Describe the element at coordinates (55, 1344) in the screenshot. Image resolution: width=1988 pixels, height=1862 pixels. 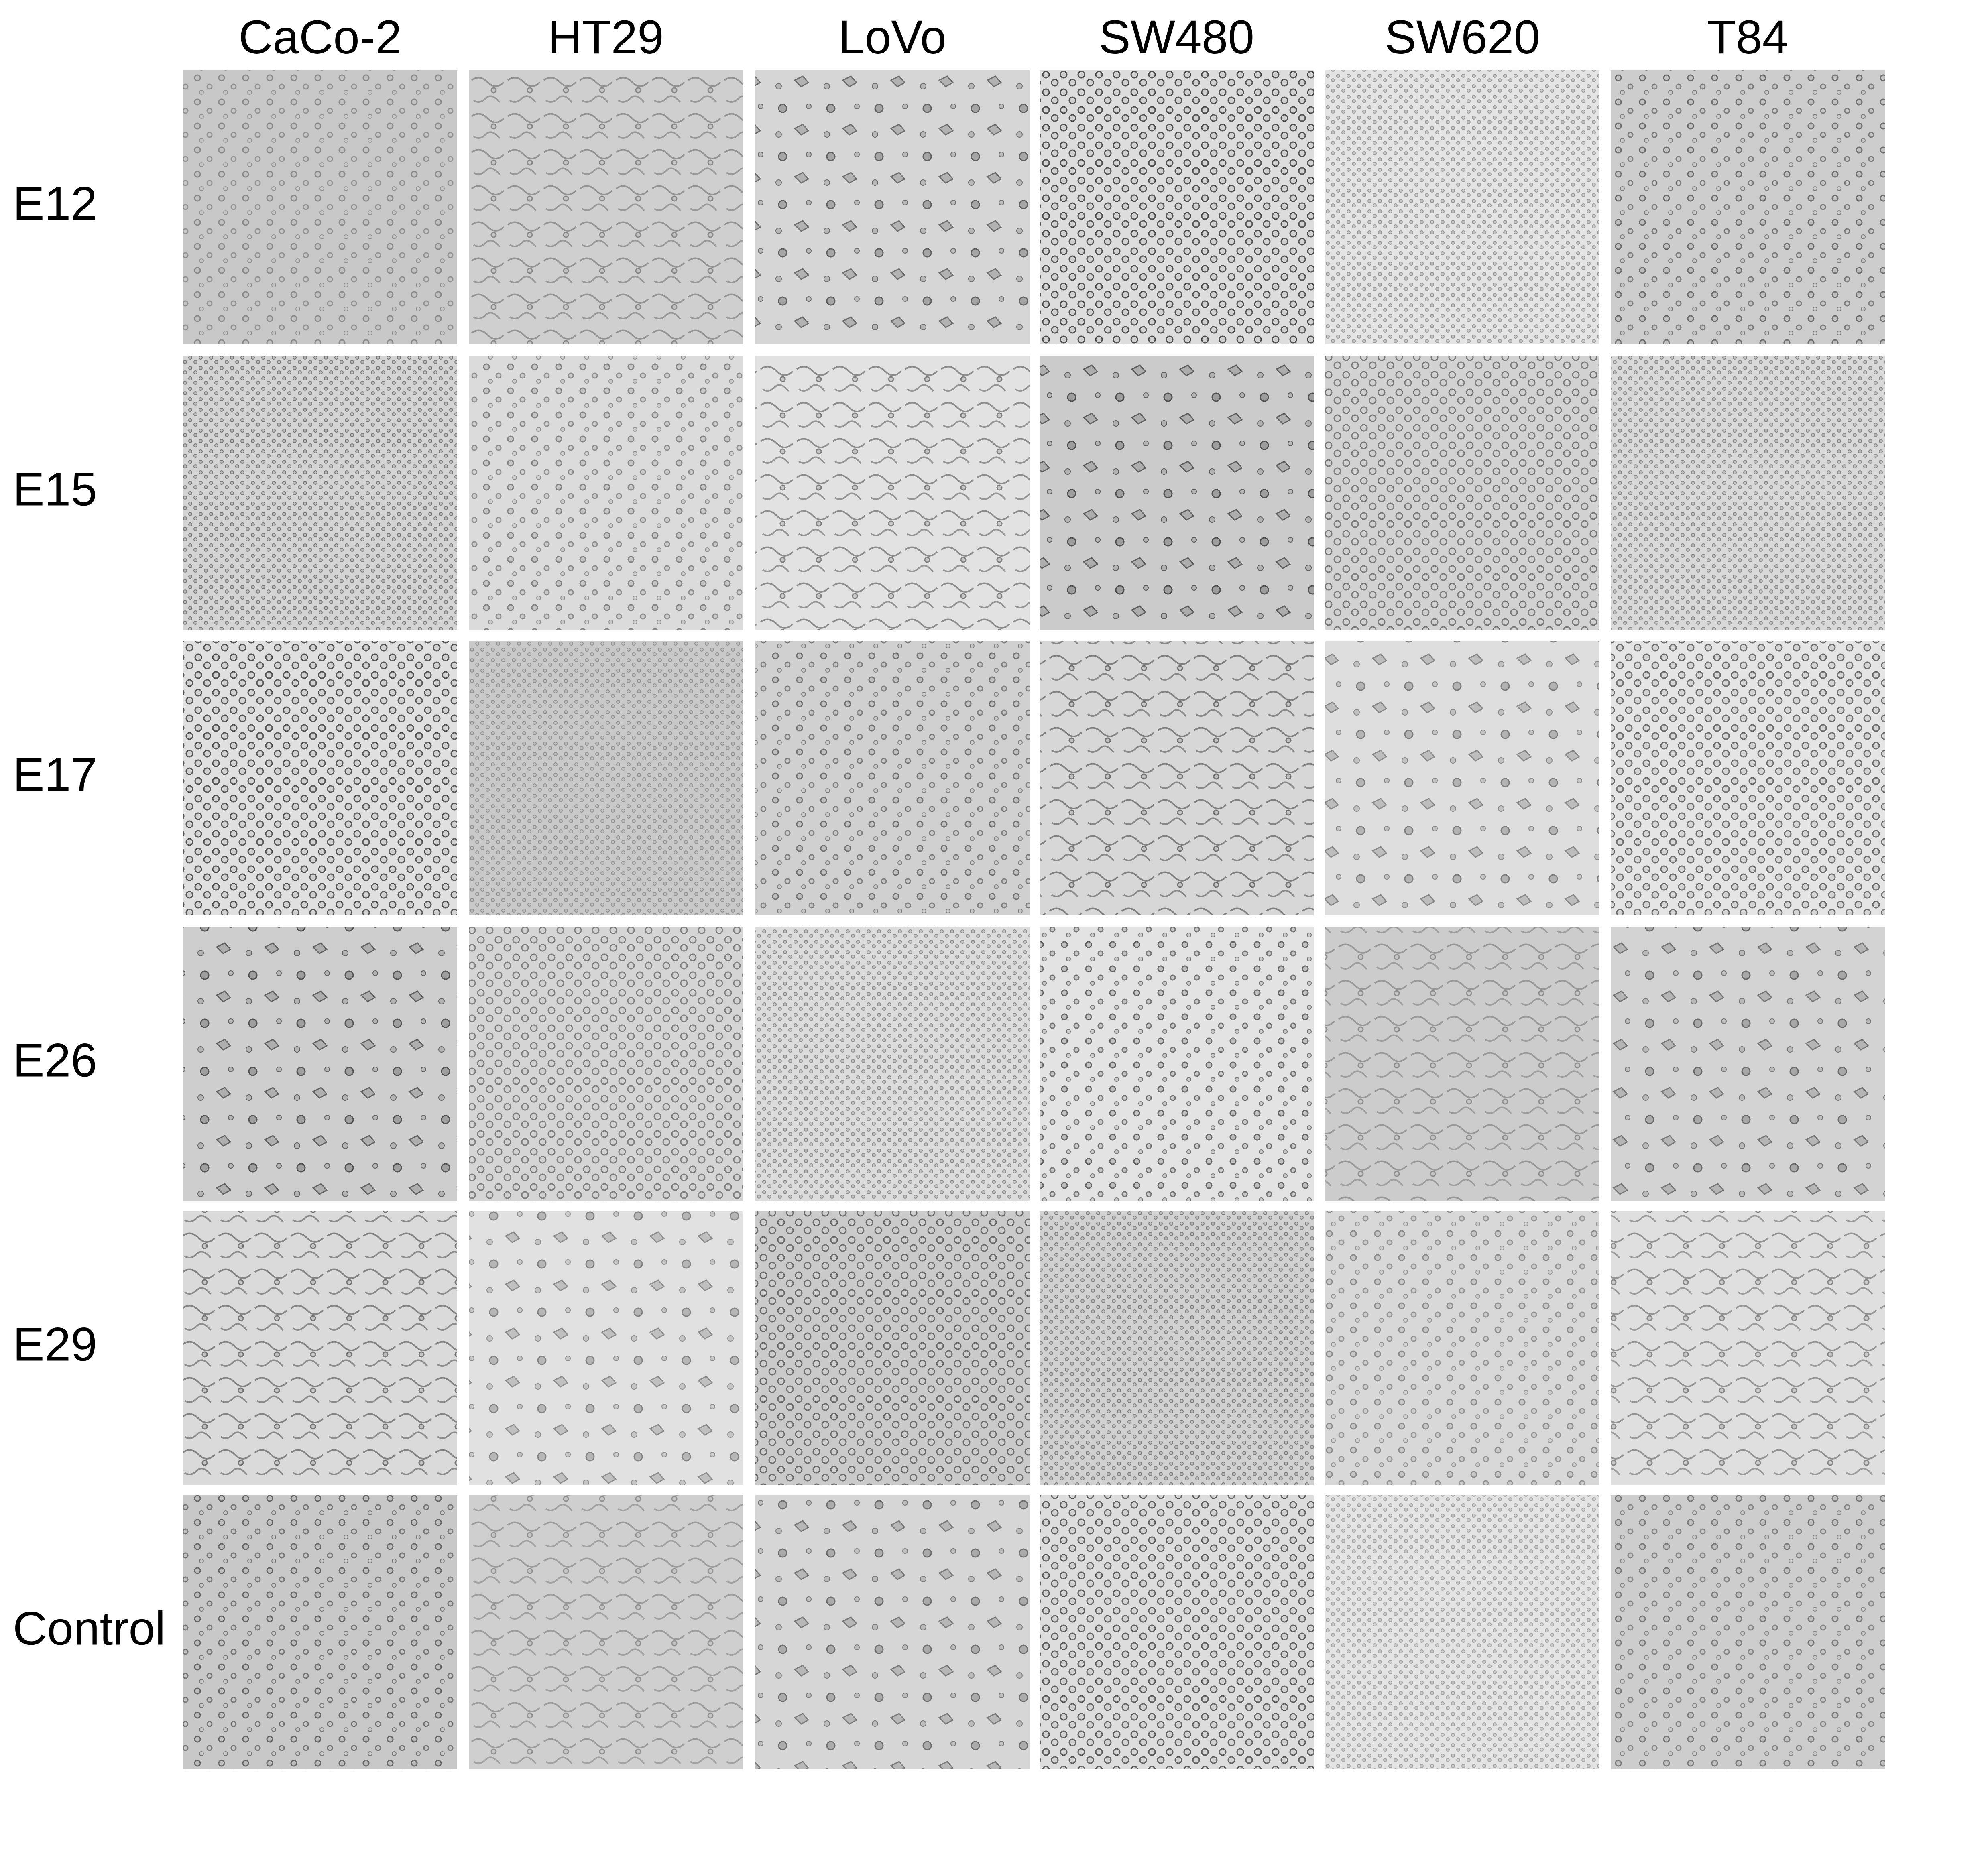
I see `row-label: E29` at that location.